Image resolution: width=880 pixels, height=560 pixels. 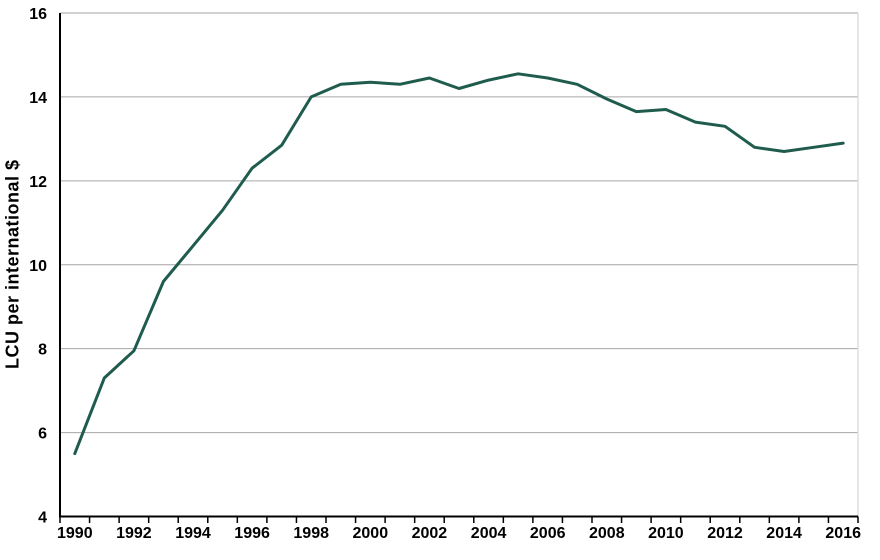 What do you see at coordinates (38, 98) in the screenshot?
I see `y-tick-label: 14` at bounding box center [38, 98].